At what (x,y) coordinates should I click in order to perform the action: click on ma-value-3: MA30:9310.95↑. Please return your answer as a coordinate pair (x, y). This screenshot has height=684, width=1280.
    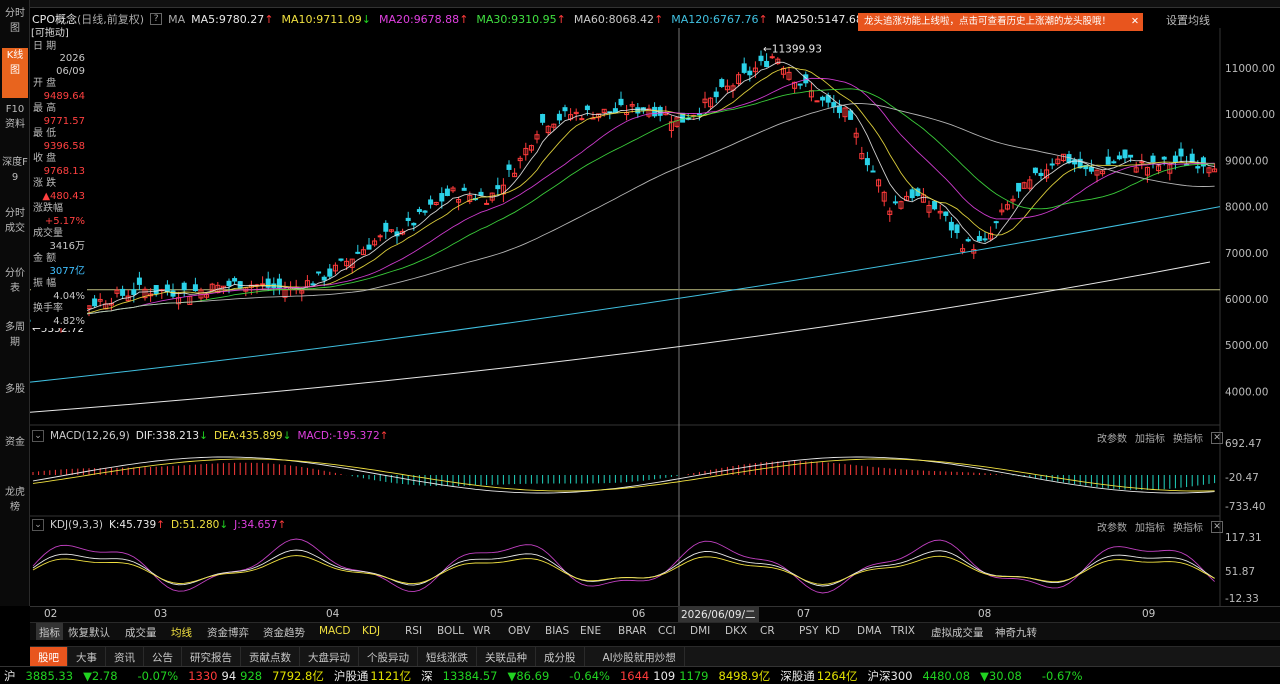
    Looking at the image, I should click on (521, 19).